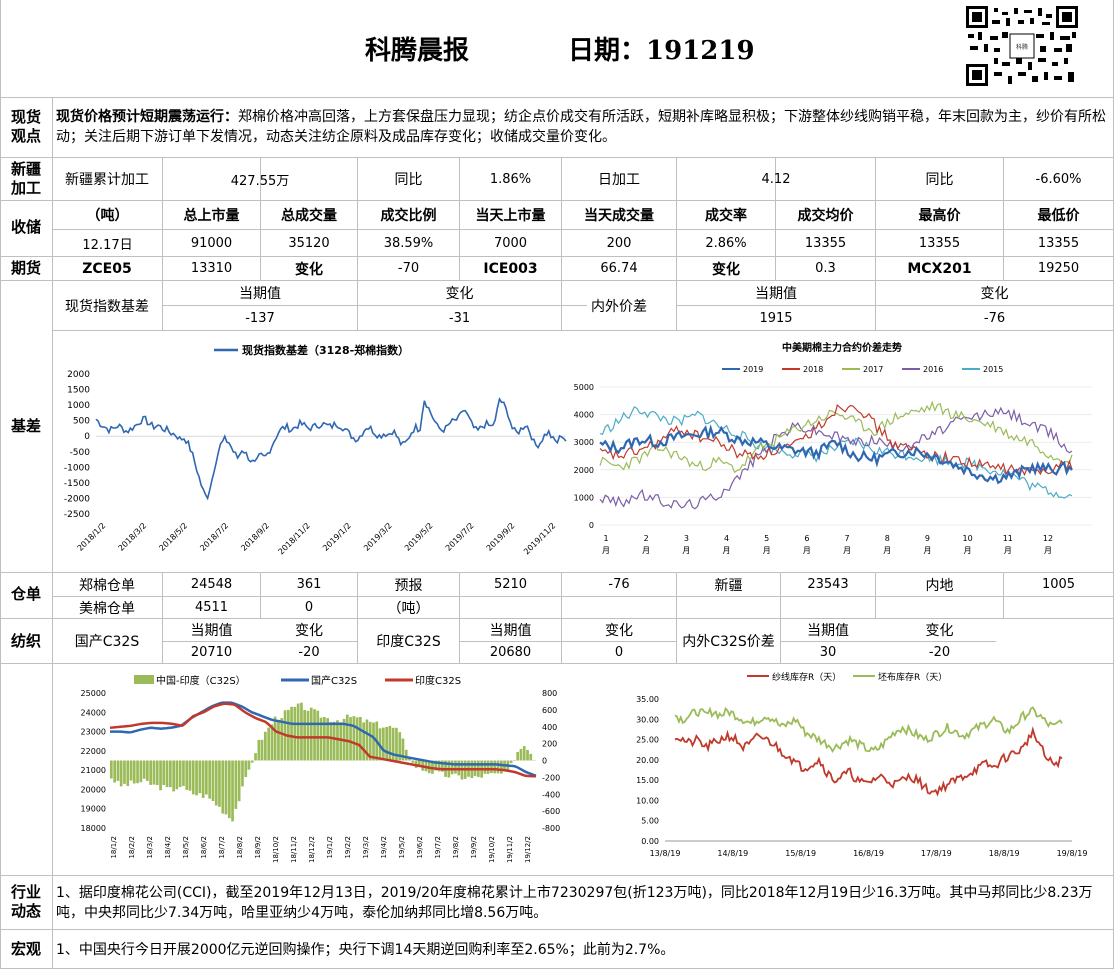  What do you see at coordinates (325, 350) in the screenshot?
I see `legend-label: 现货指数基差（3128-郑棉指数）` at bounding box center [325, 350].